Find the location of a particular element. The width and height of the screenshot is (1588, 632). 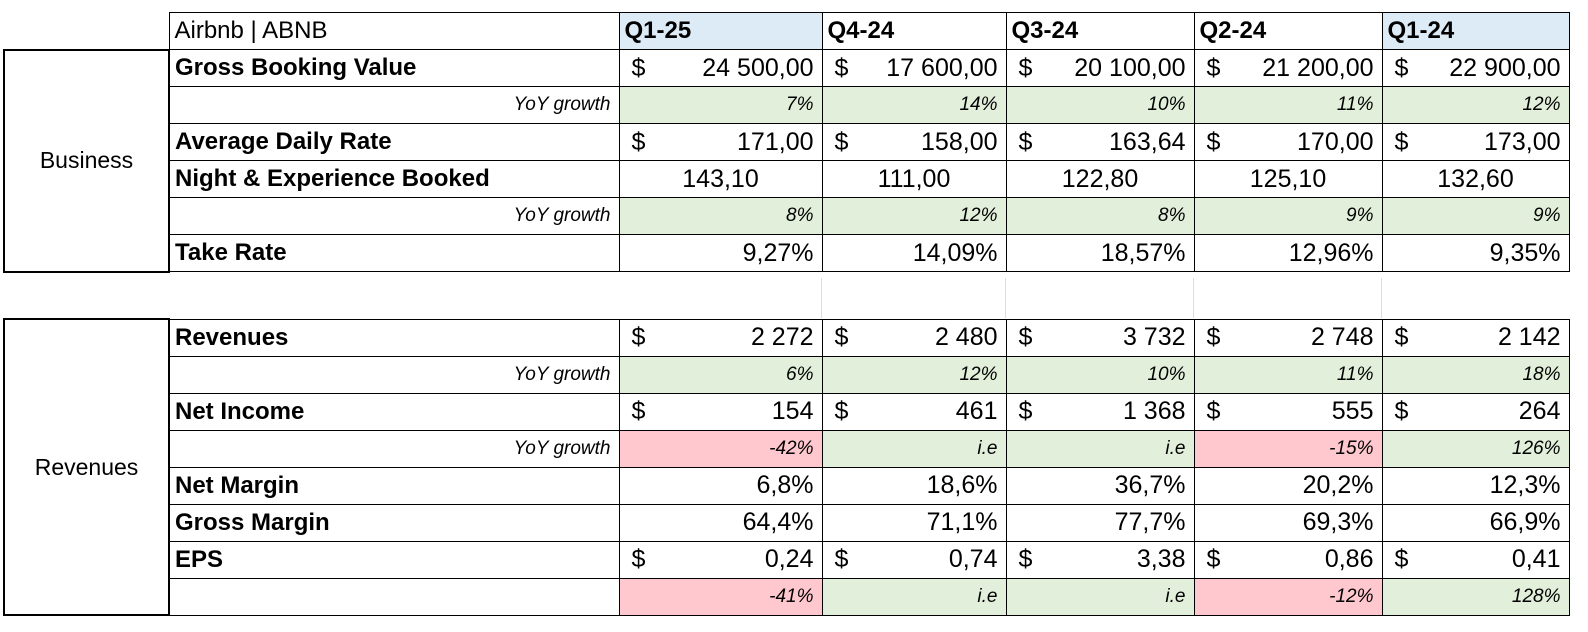

value-cell: 18,57% is located at coordinates (1100, 253).